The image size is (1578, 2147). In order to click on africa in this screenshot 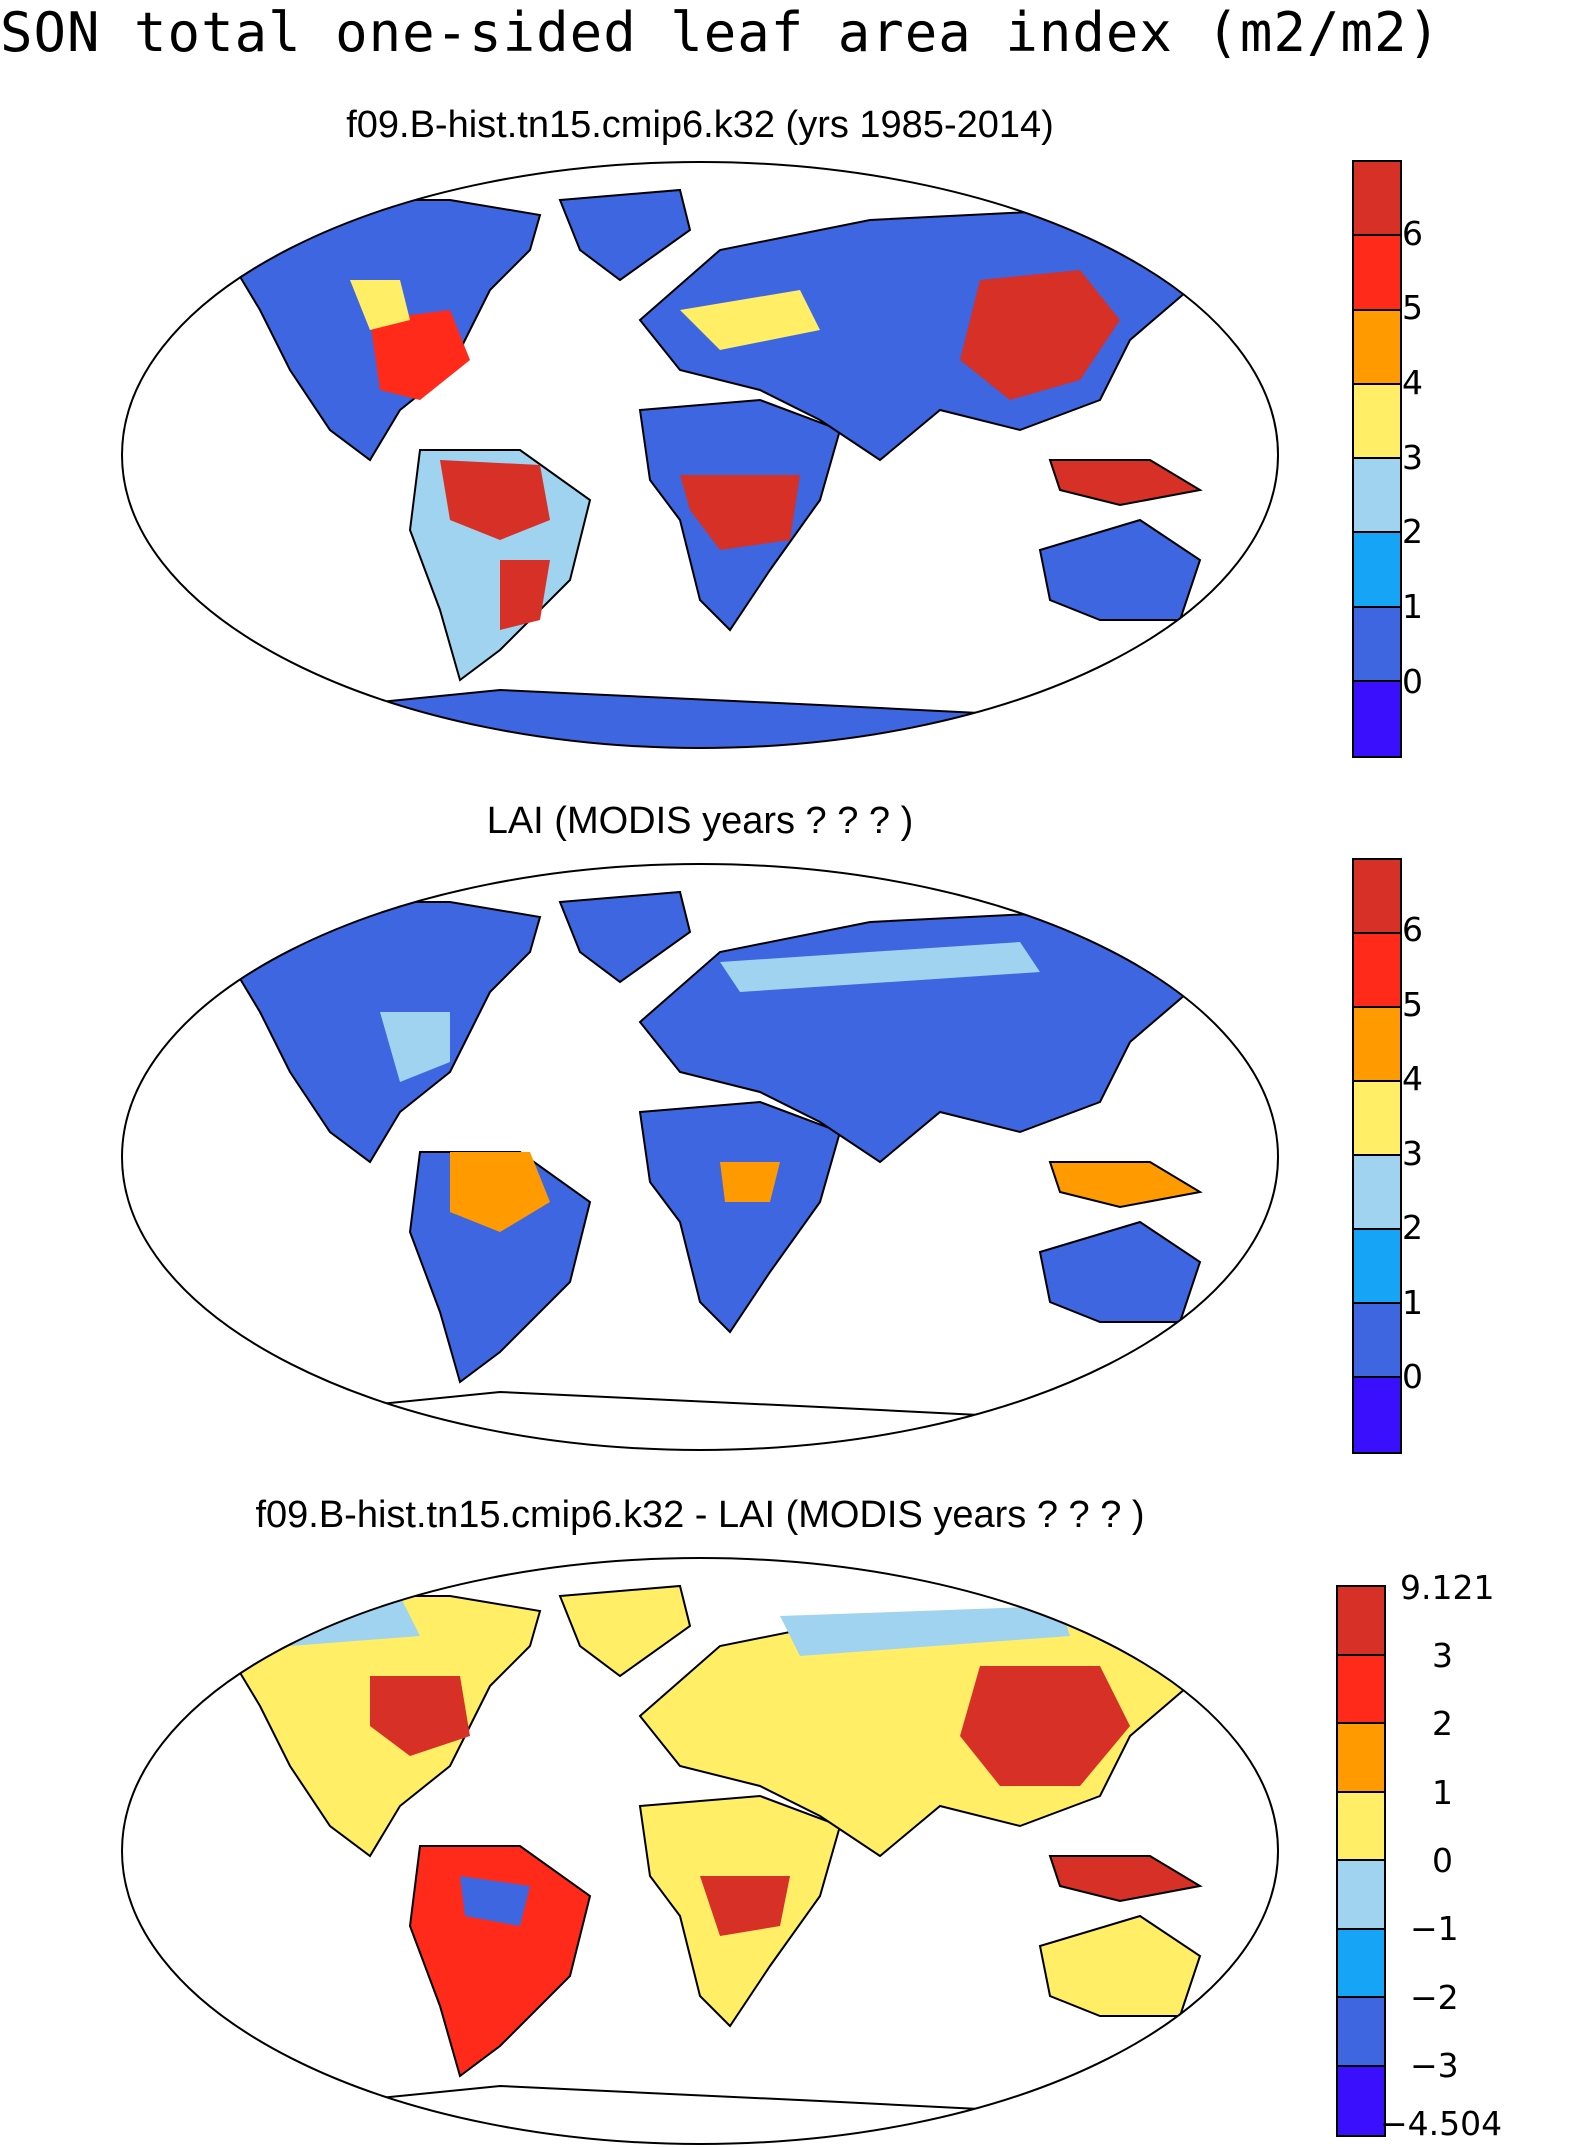, I will do `click(740, 1217)`.